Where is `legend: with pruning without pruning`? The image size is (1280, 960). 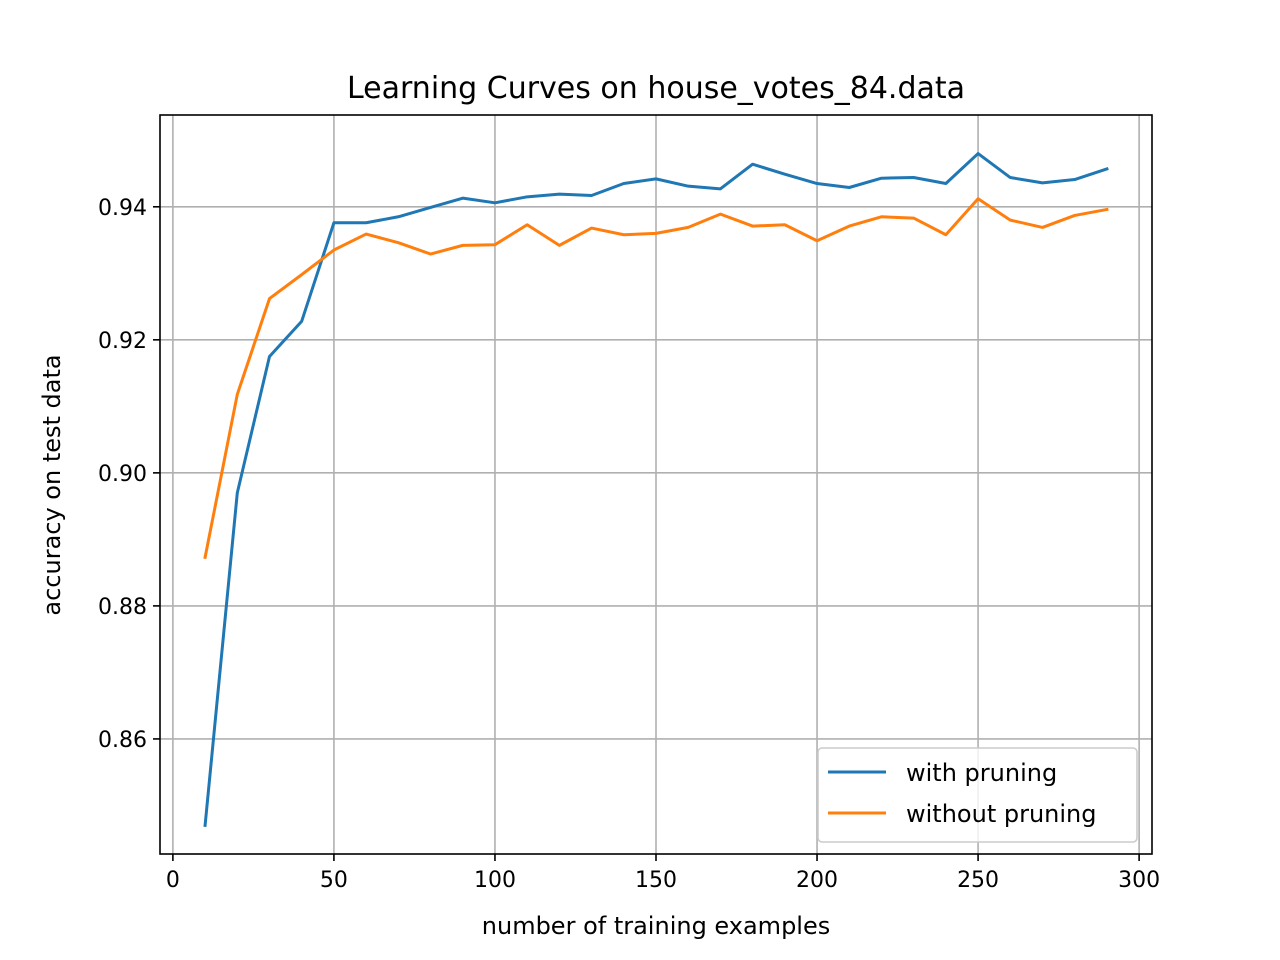
legend: with pruning without pruning is located at coordinates (977, 795).